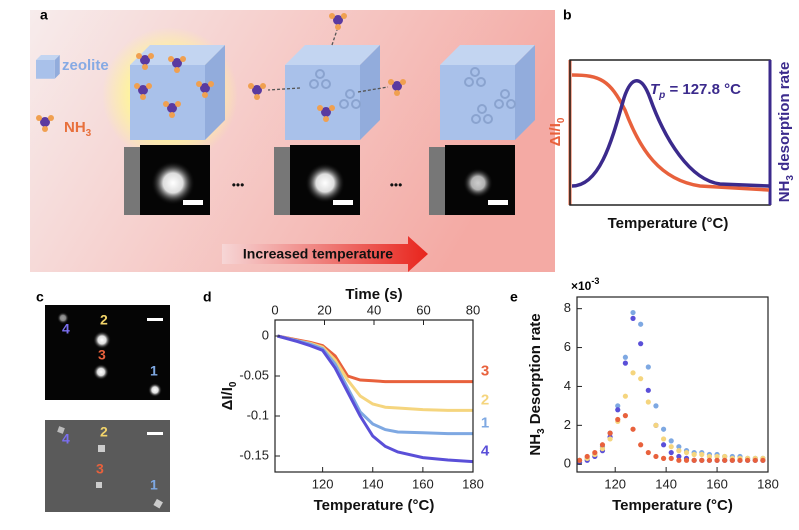 Image resolution: width=799 pixels, height=530 pixels. Describe the element at coordinates (567, 15) in the screenshot. I see `panel-label: b` at that location.